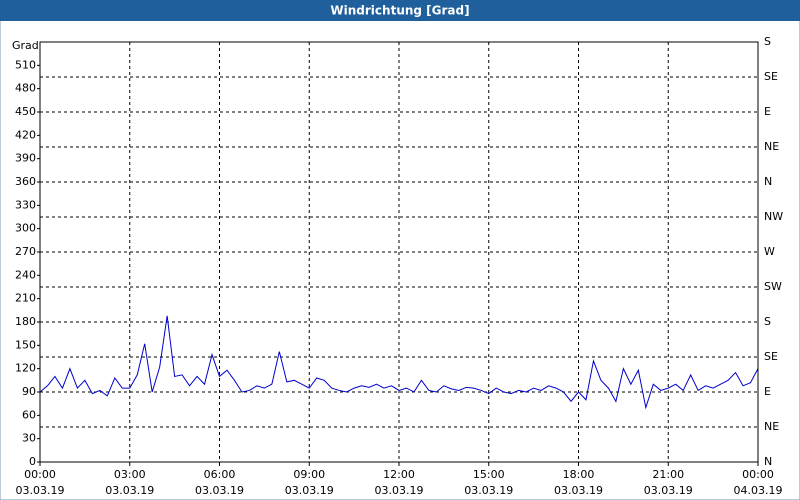  I want to click on x-tick-label: 12:00, so click(399, 474).